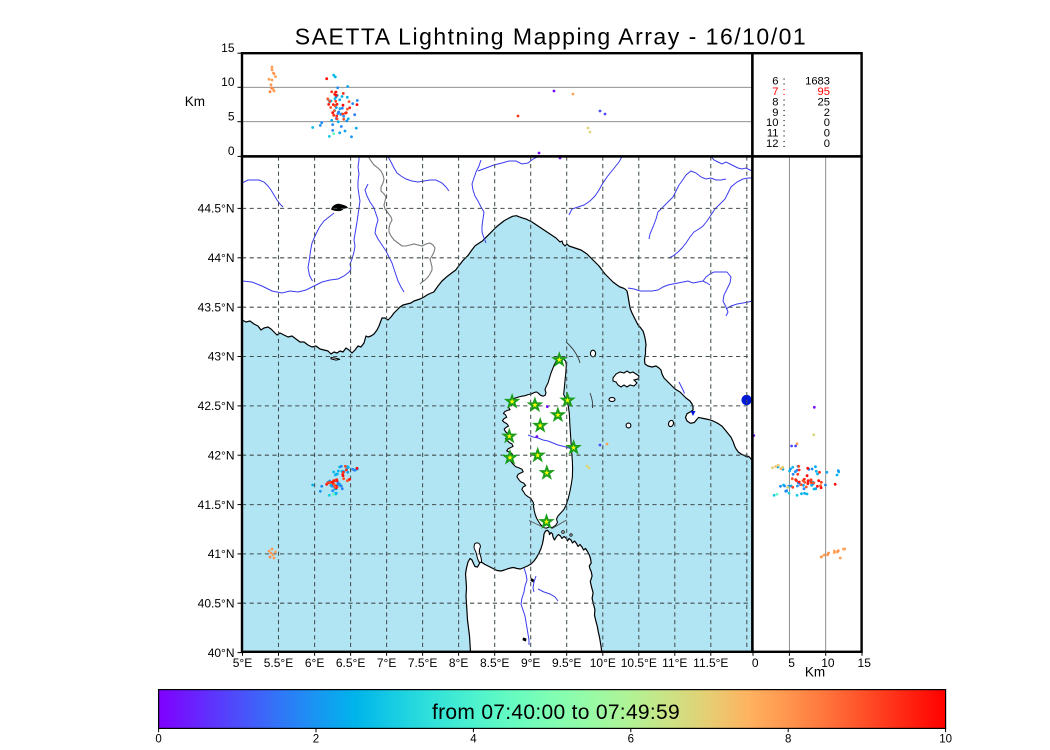 The height and width of the screenshot is (750, 1050). I want to click on svg-text: 9°E, so click(530, 663).